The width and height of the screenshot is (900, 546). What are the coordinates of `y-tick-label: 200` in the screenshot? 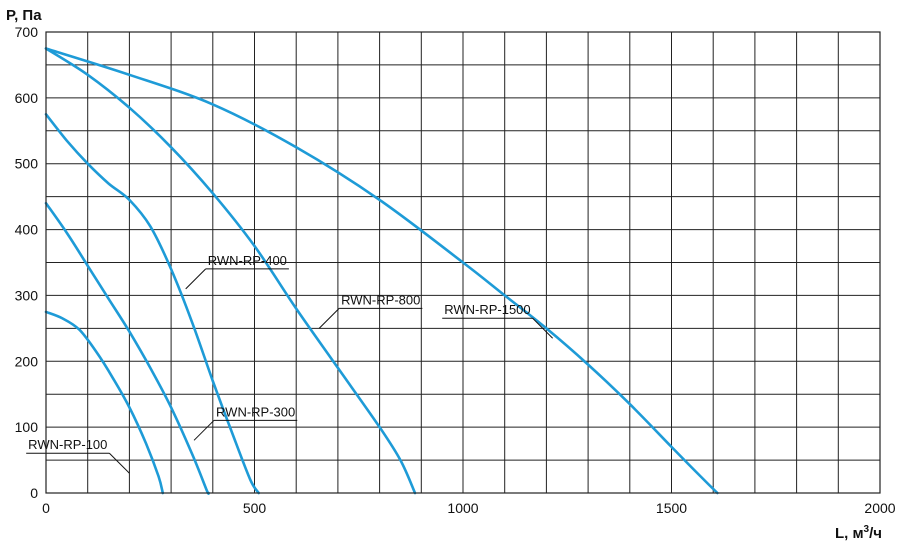 It's located at (27, 361).